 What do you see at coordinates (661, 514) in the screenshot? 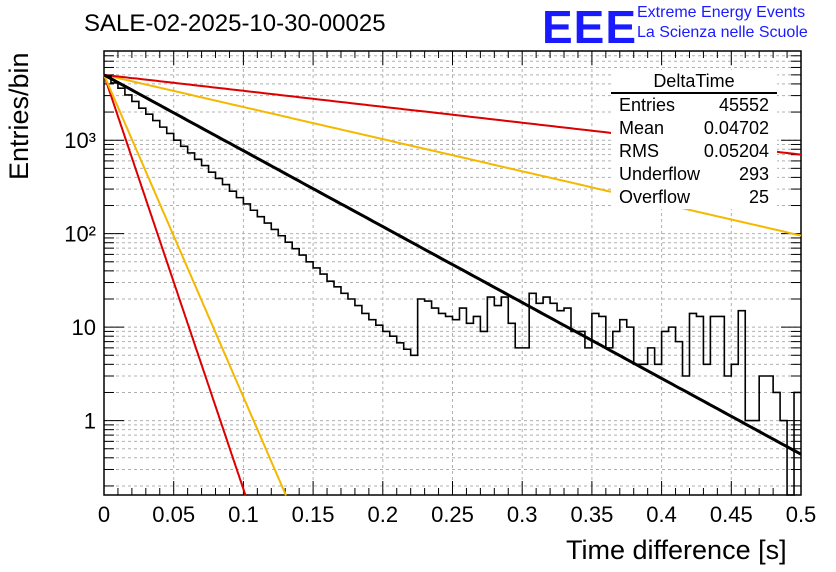
I see `x-tick-label: 0.4` at bounding box center [661, 514].